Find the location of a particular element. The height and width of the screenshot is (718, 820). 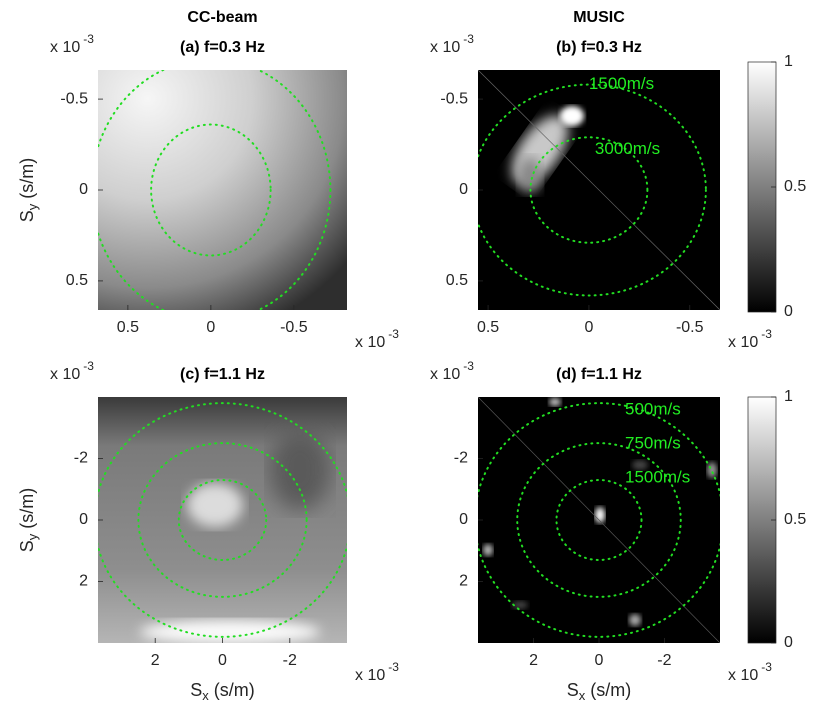

panel-title: (b) f=0.3 Hz is located at coordinates (599, 47).